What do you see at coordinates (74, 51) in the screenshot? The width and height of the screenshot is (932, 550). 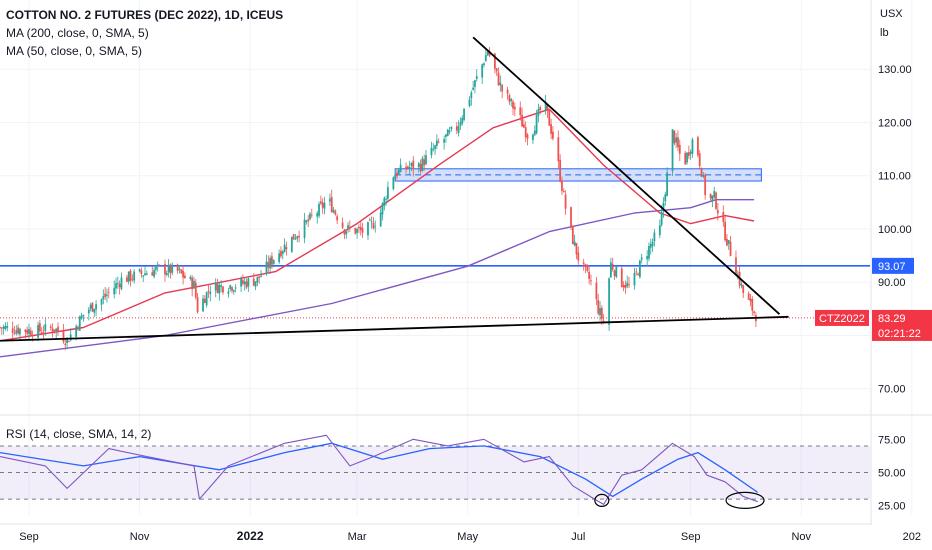 I see `ma50-legend: MA (50, close, 0, SMA, 5)` at bounding box center [74, 51].